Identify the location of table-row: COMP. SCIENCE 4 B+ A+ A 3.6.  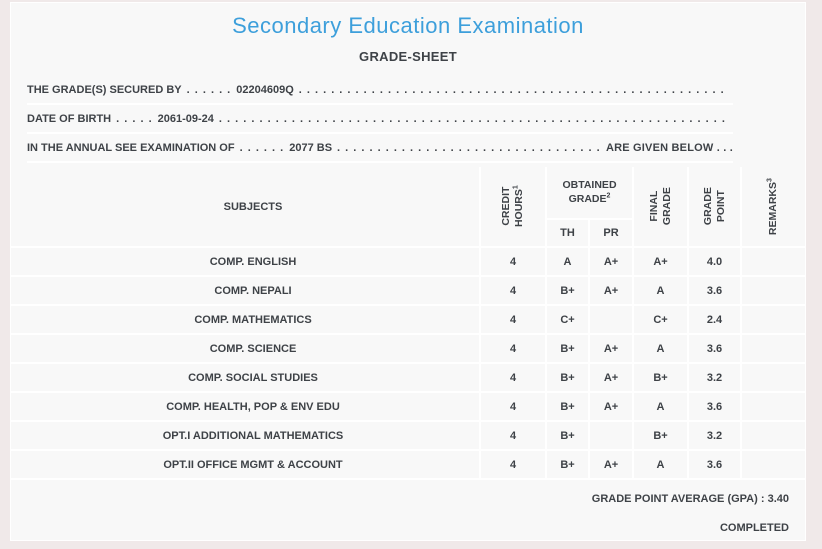
(408, 348).